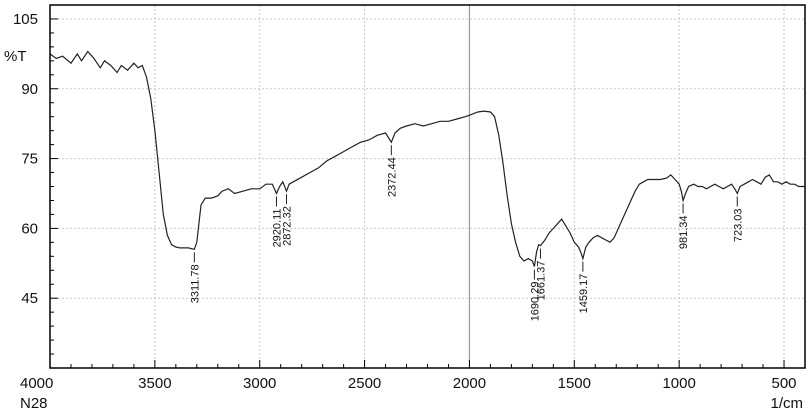 The image size is (808, 414). Describe the element at coordinates (154, 383) in the screenshot. I see `x-tick-label: 3500` at that location.